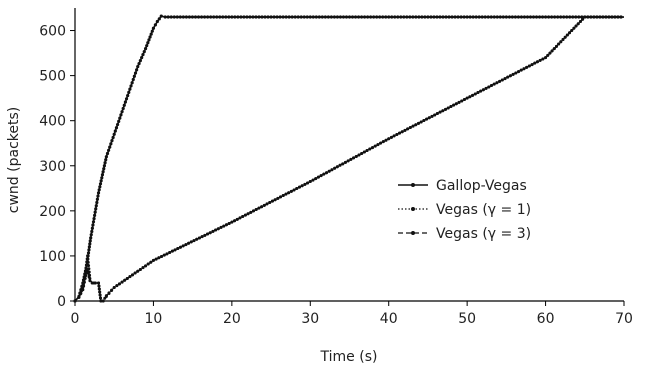  What do you see at coordinates (483, 210) in the screenshot?
I see `legend-label: Vegas (γ = 1)` at bounding box center [483, 210].